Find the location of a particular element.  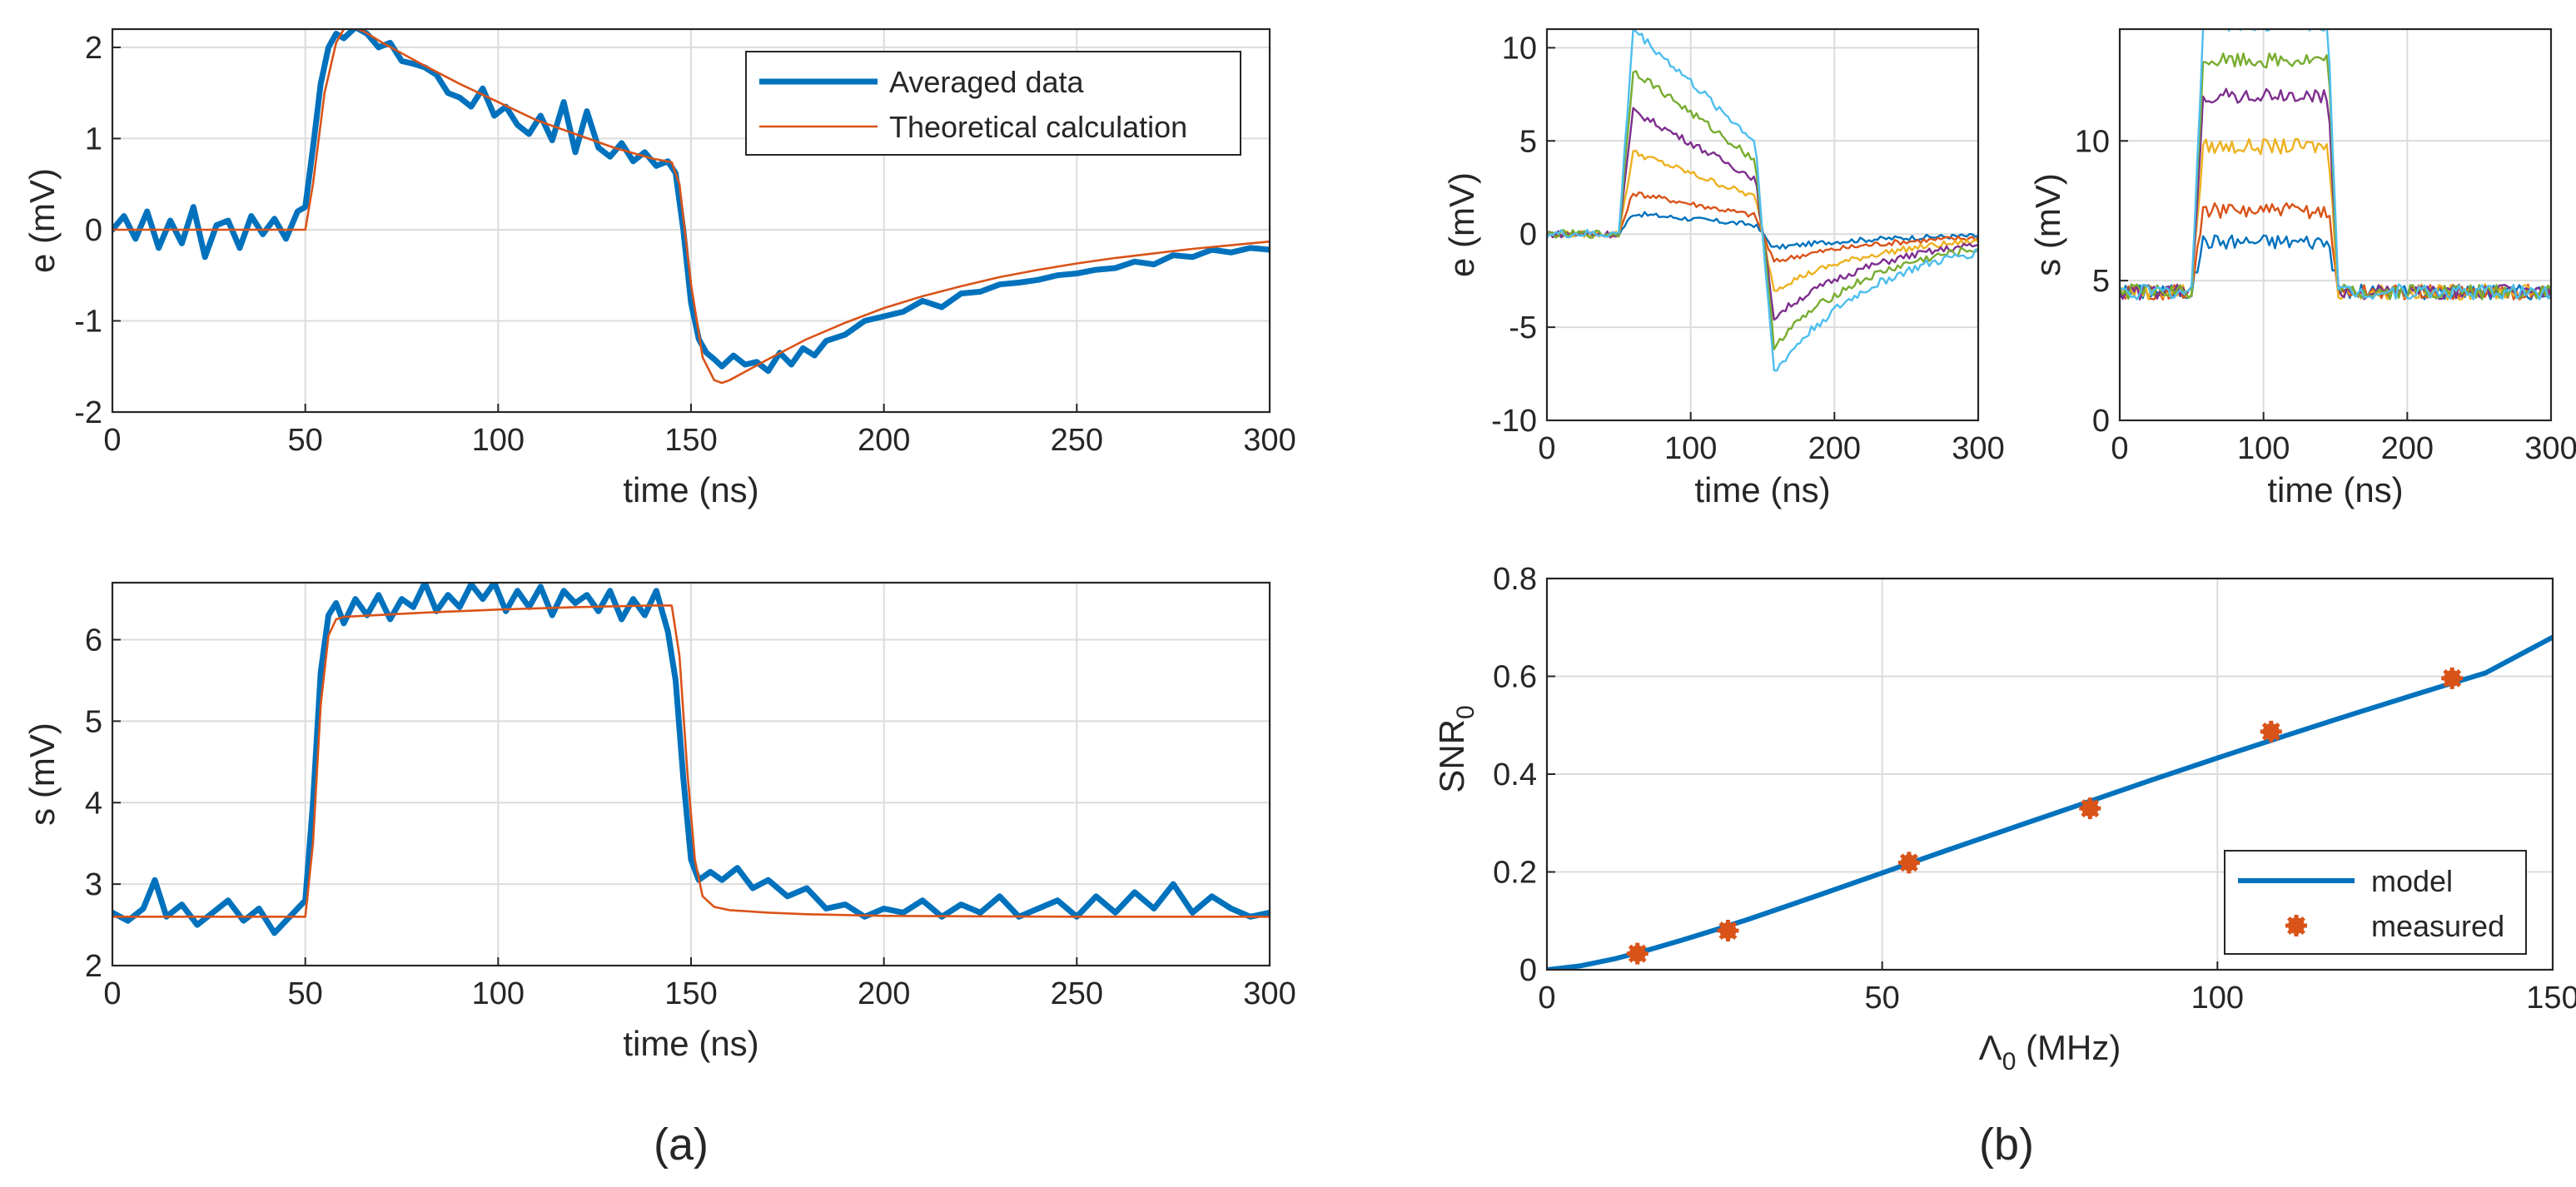

legend: Averaged data Theoretical calculation is located at coordinates (993, 103).